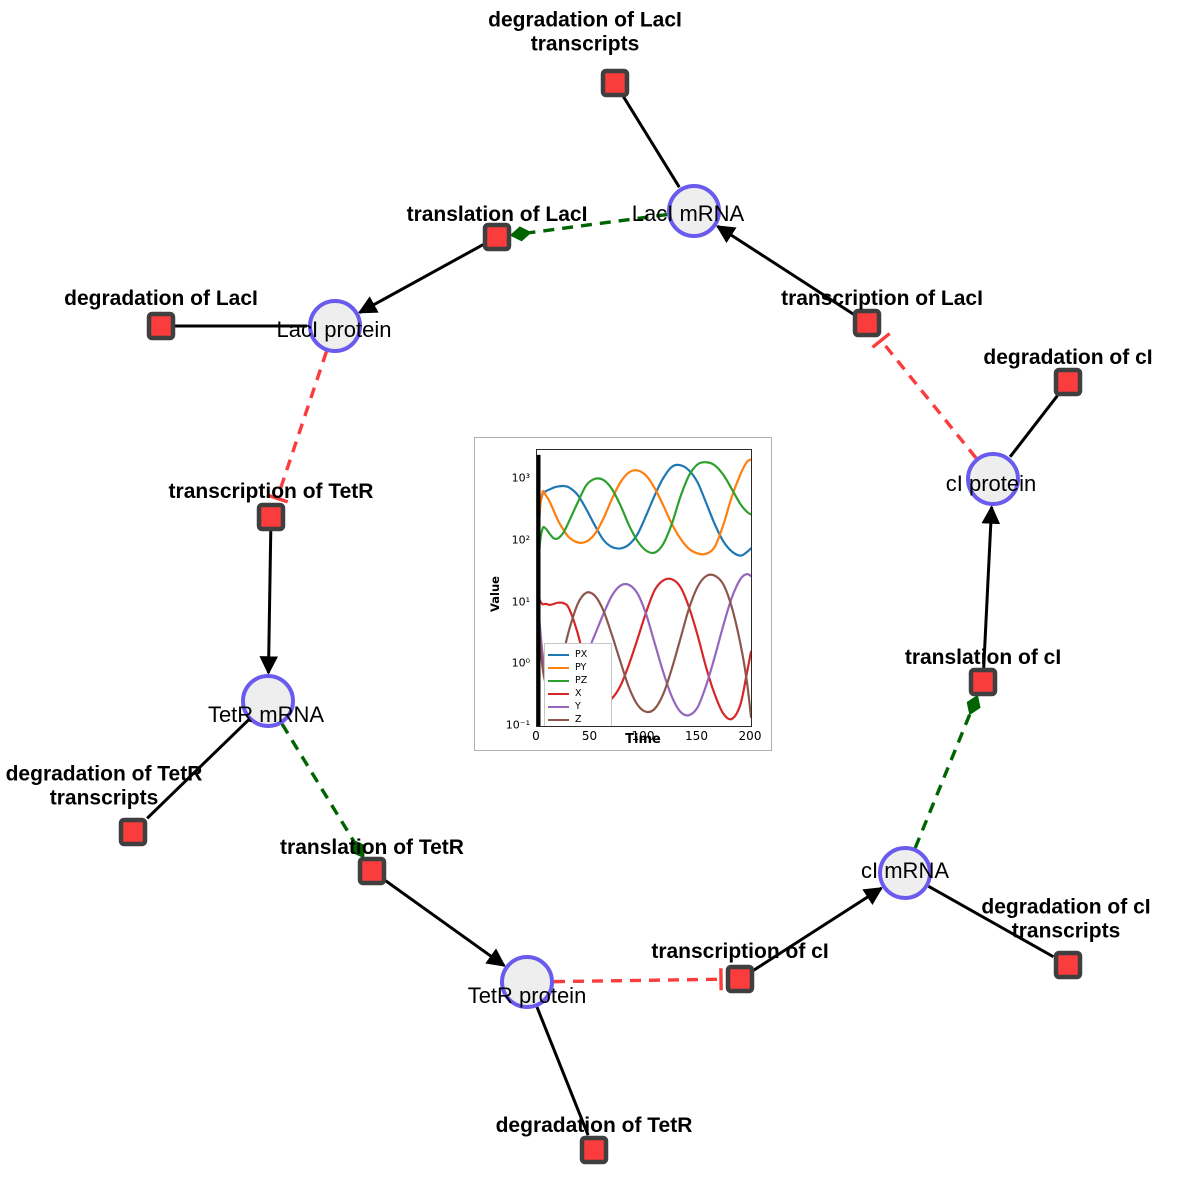 This screenshot has width=1189, height=1200. I want to click on legend-swatch-Z, so click(558, 719).